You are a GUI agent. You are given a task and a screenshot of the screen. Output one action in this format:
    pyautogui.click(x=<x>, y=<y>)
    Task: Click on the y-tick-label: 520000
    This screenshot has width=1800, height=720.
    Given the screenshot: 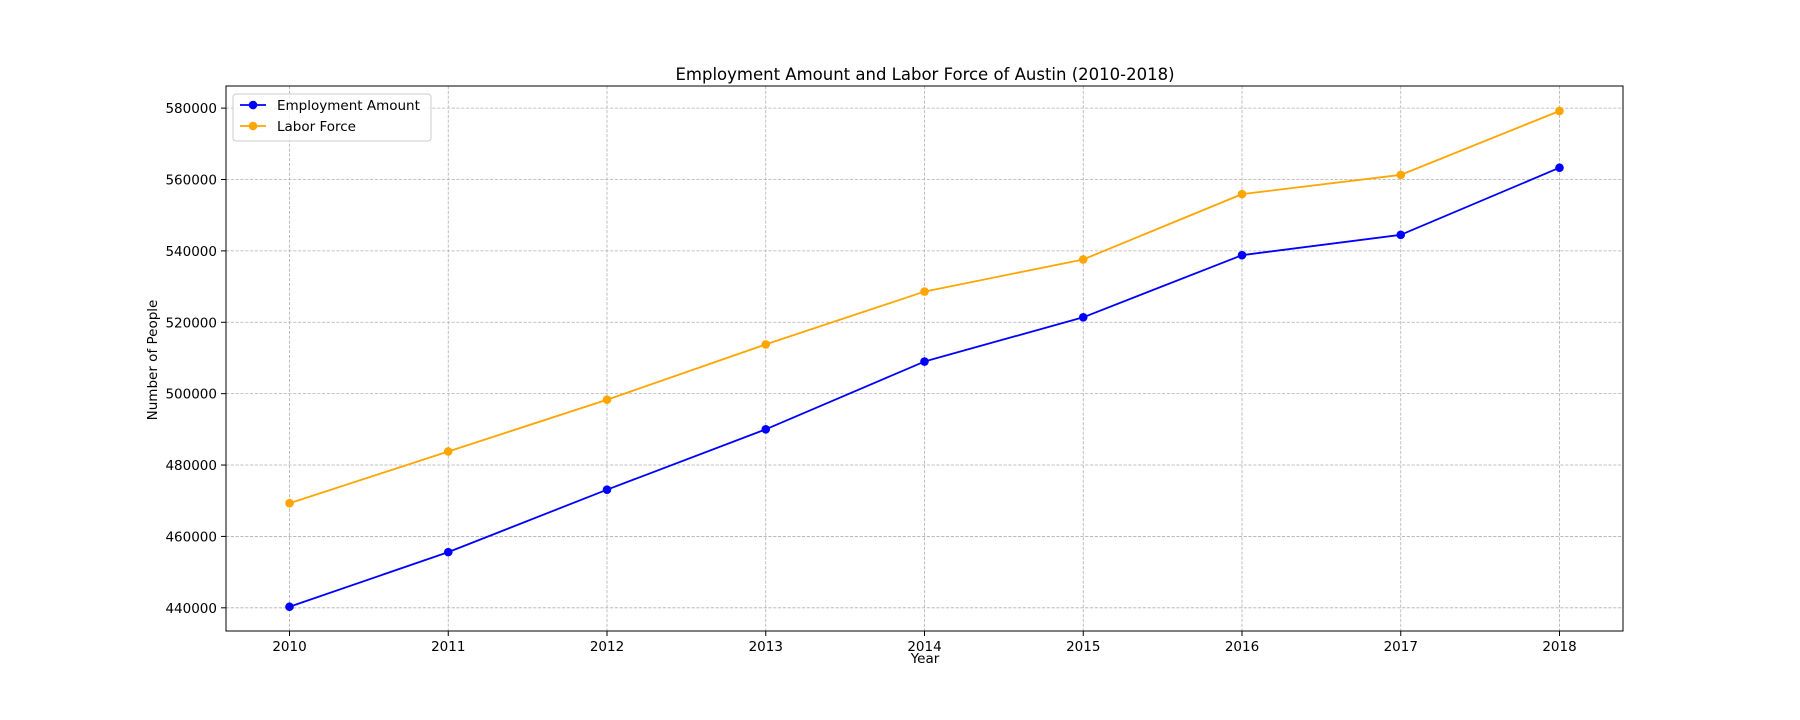 What is the action you would take?
    pyautogui.click(x=191, y=323)
    